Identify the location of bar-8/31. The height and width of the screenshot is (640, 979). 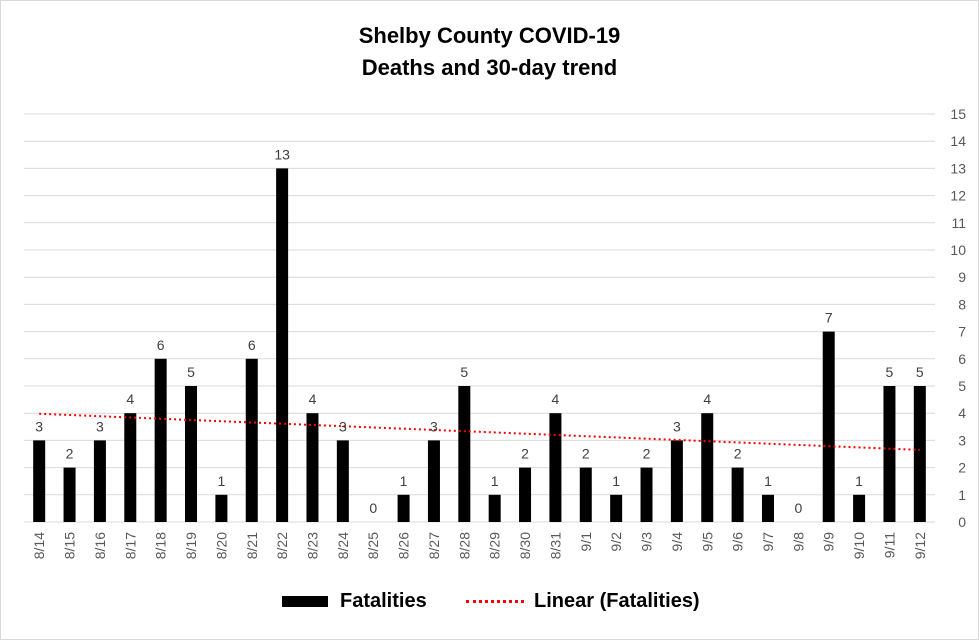
(555, 467).